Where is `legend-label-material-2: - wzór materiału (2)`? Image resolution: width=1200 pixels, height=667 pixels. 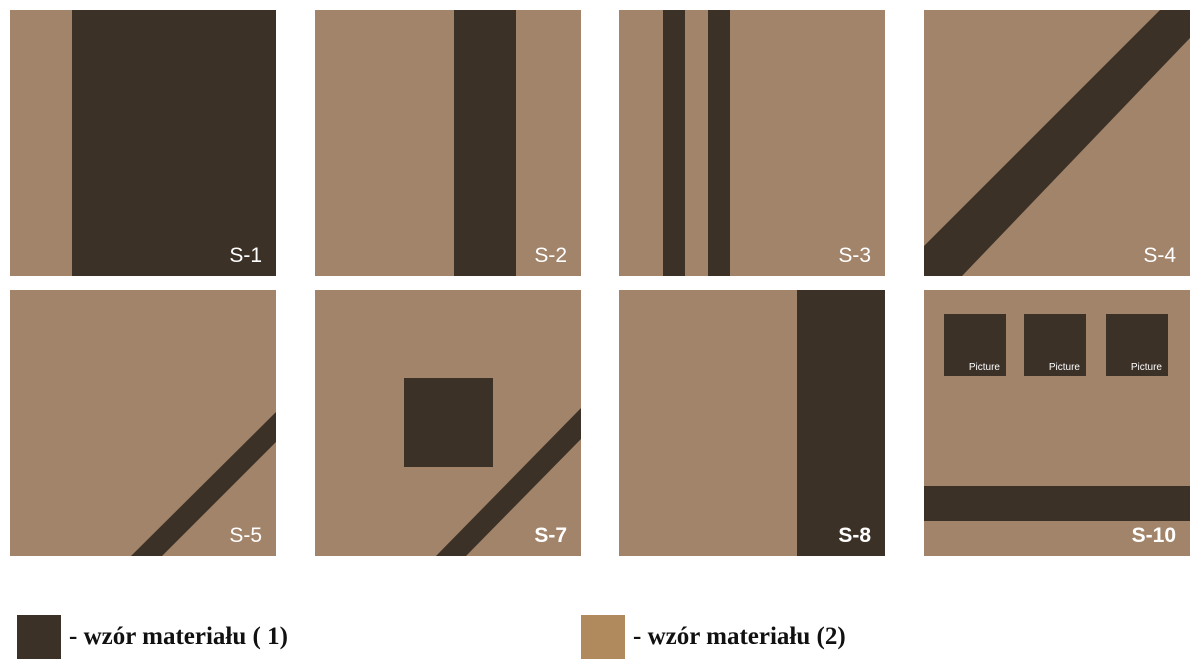
legend-label-material-2: - wzór materiału (2) is located at coordinates (739, 636).